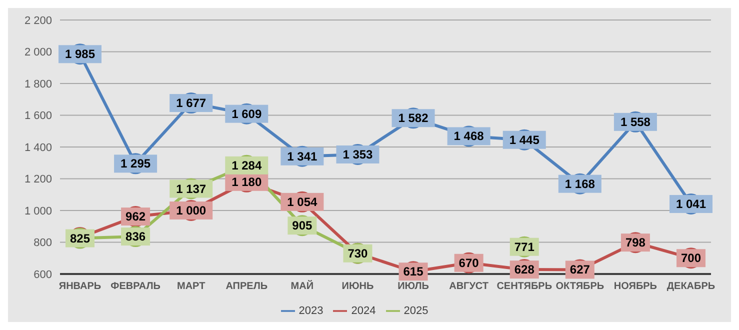 This screenshot has width=739, height=330. I want to click on legend-label: 2024, so click(363, 310).